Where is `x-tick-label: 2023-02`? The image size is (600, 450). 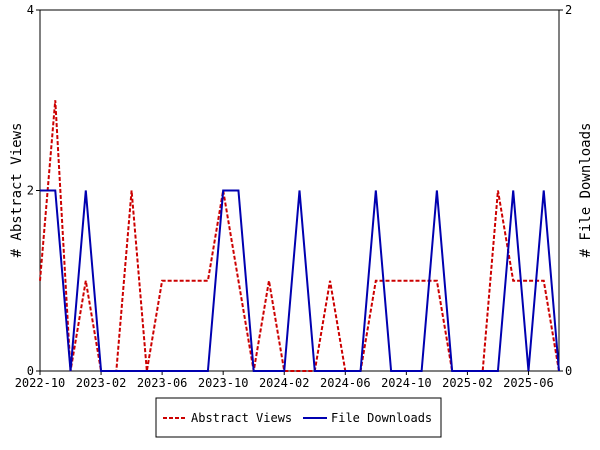
x-tick-label: 2023-02 is located at coordinates (101, 383).